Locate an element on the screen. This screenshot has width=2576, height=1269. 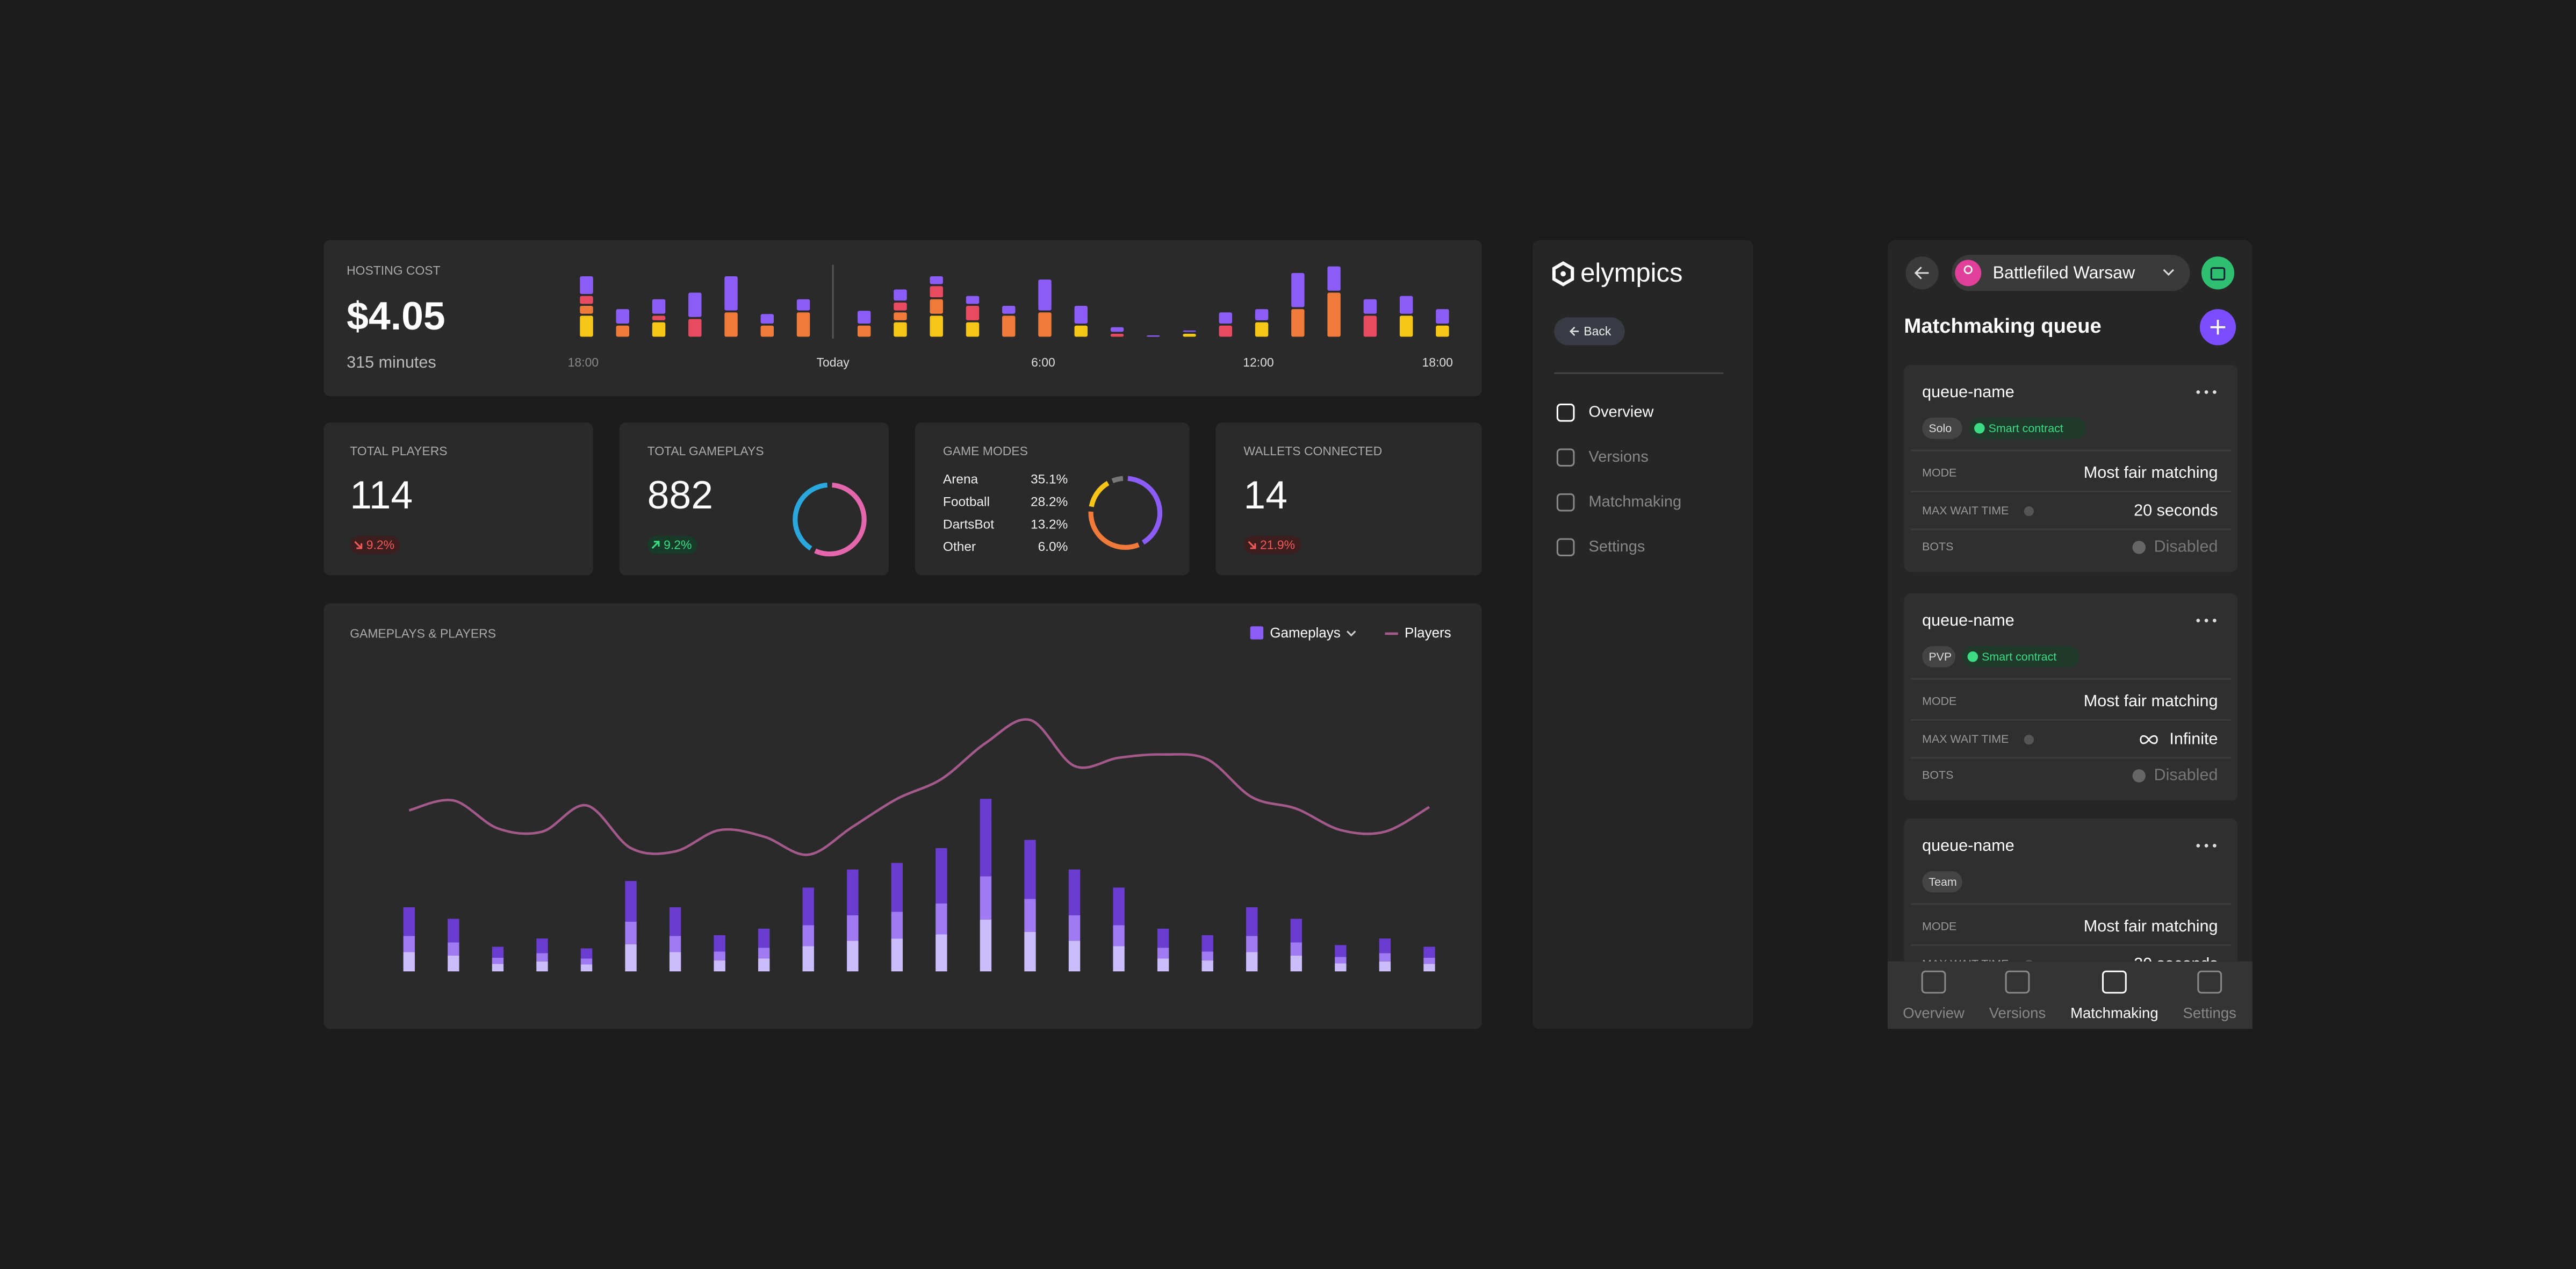
legend-chevron is located at coordinates (1351, 633).